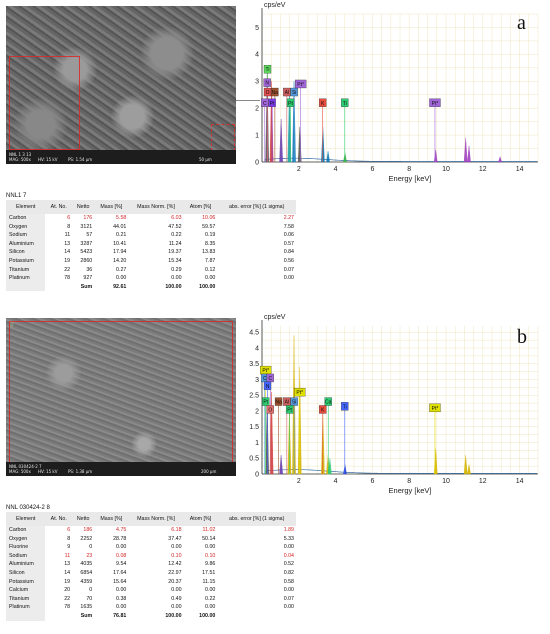 The height and width of the screenshot is (634, 550). Describe the element at coordinates (210, 564) in the screenshot. I see `table-cell-atom: 9.86` at that location.